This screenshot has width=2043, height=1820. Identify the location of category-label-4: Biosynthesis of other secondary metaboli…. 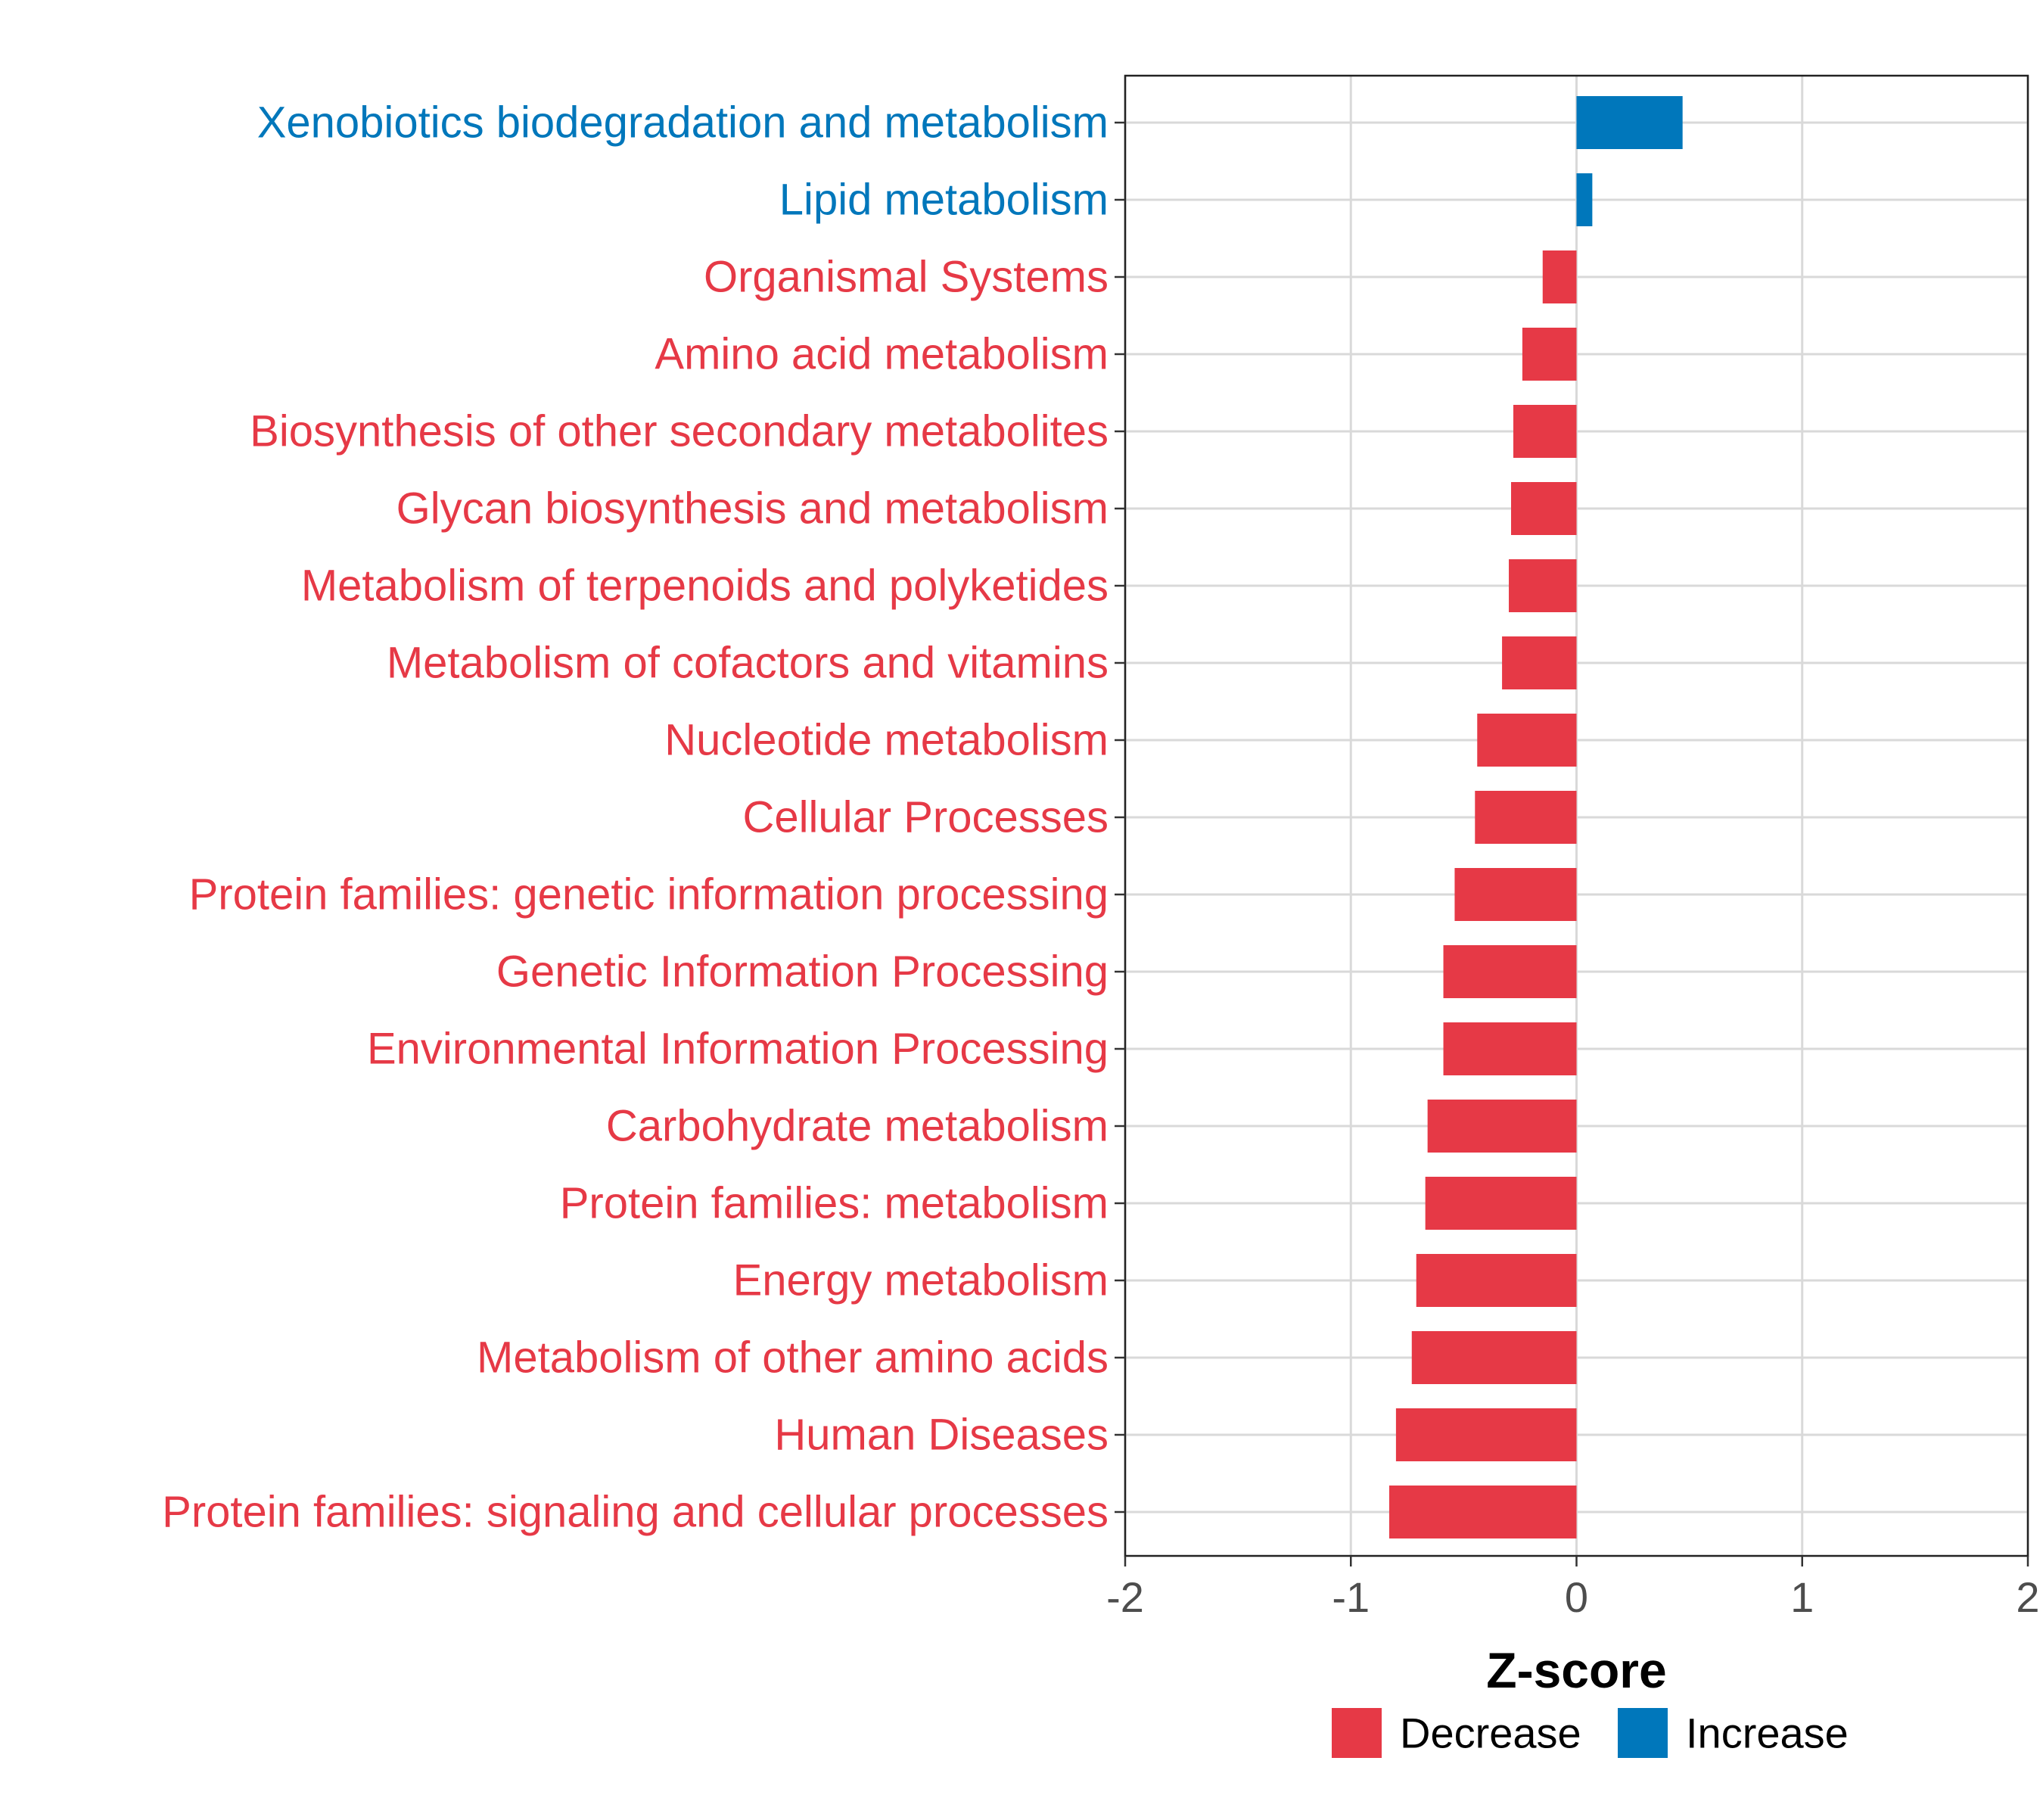
(680, 431).